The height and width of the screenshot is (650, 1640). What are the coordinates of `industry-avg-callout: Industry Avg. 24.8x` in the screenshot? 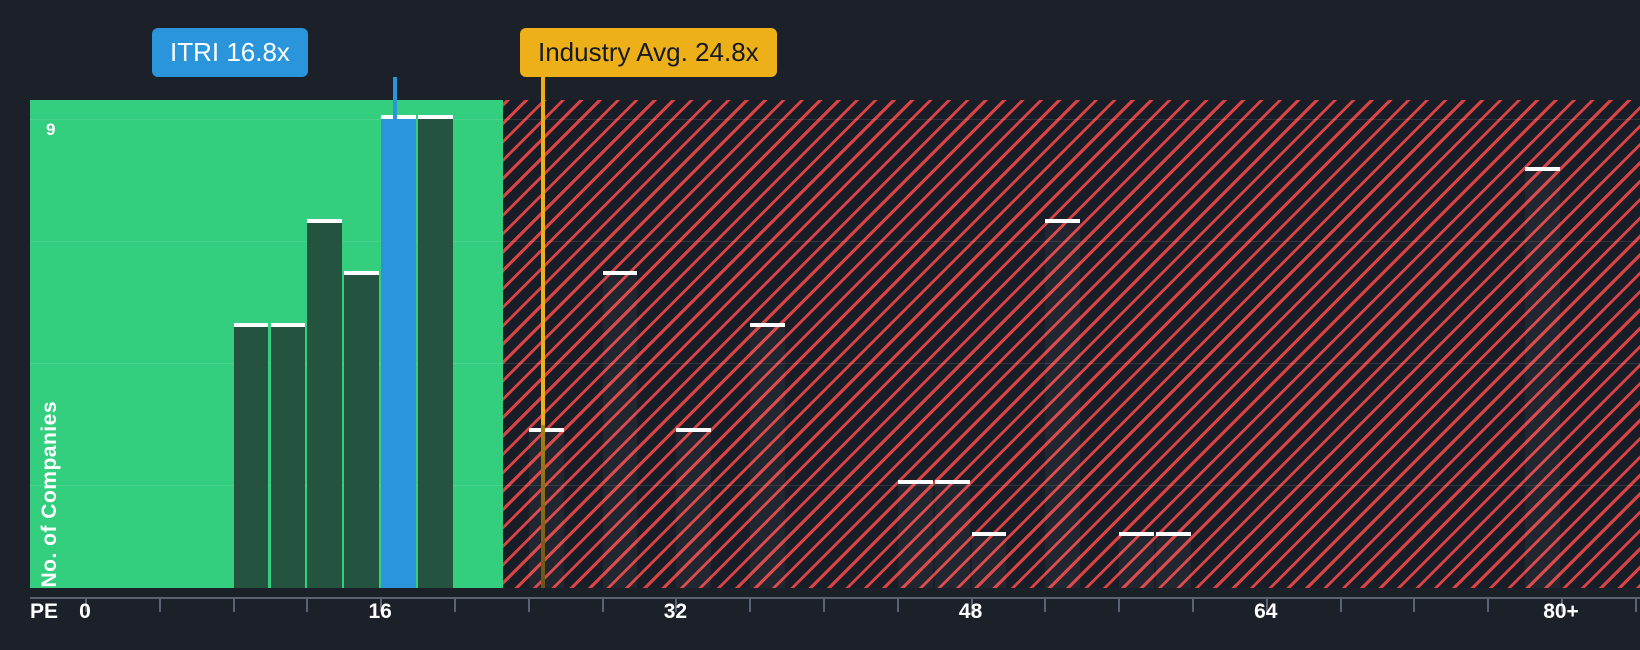 It's located at (648, 52).